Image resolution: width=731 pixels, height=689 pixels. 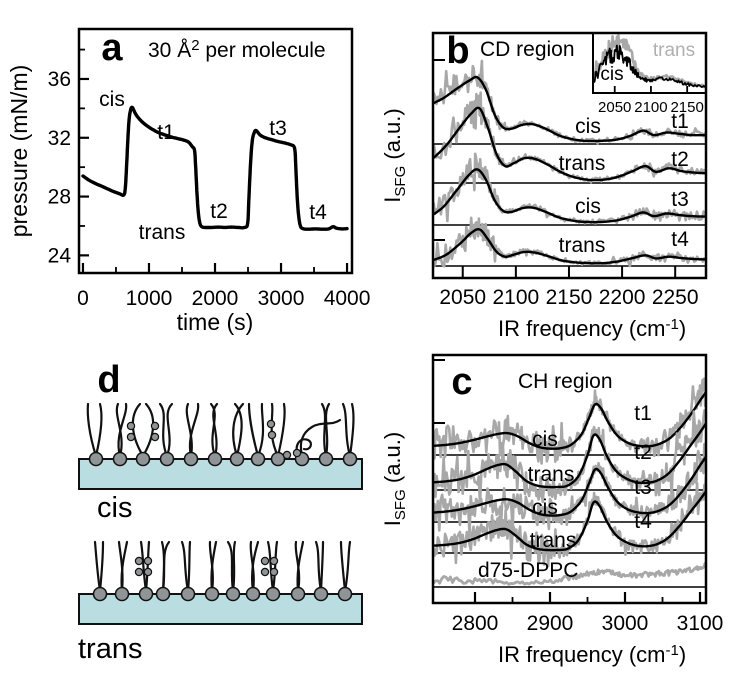 I want to click on region-title: CD region, so click(x=527, y=49).